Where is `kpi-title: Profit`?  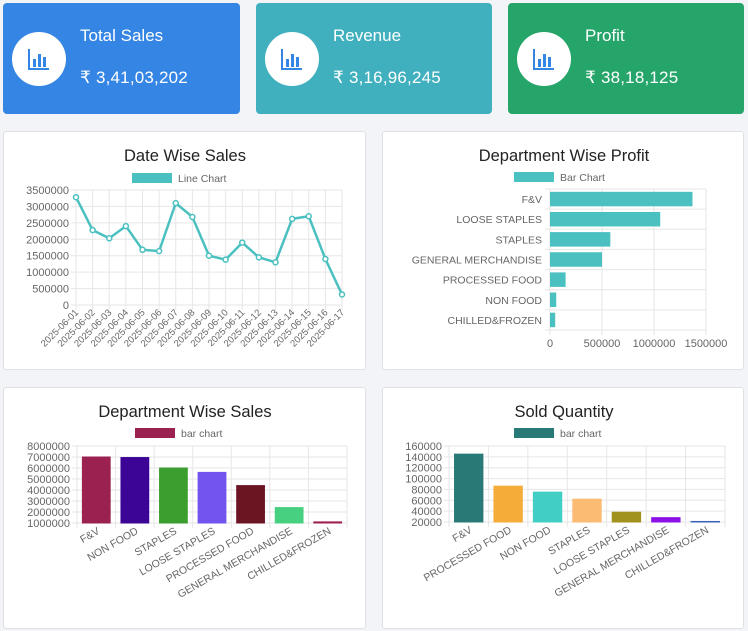 kpi-title: Profit is located at coordinates (605, 35).